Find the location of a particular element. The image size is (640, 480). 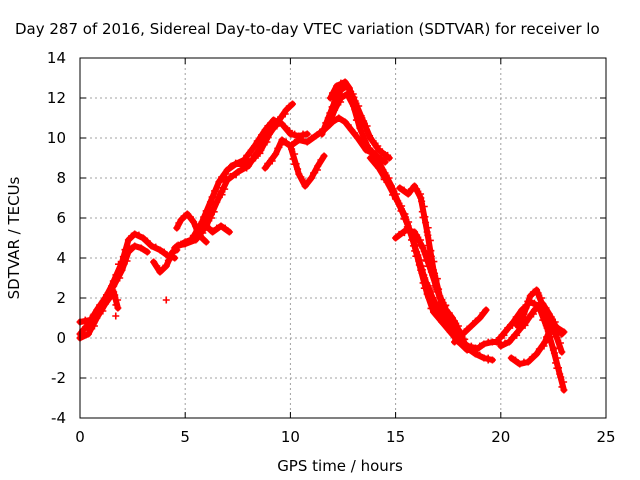

y-tick-label: -4 is located at coordinates (58, 418).